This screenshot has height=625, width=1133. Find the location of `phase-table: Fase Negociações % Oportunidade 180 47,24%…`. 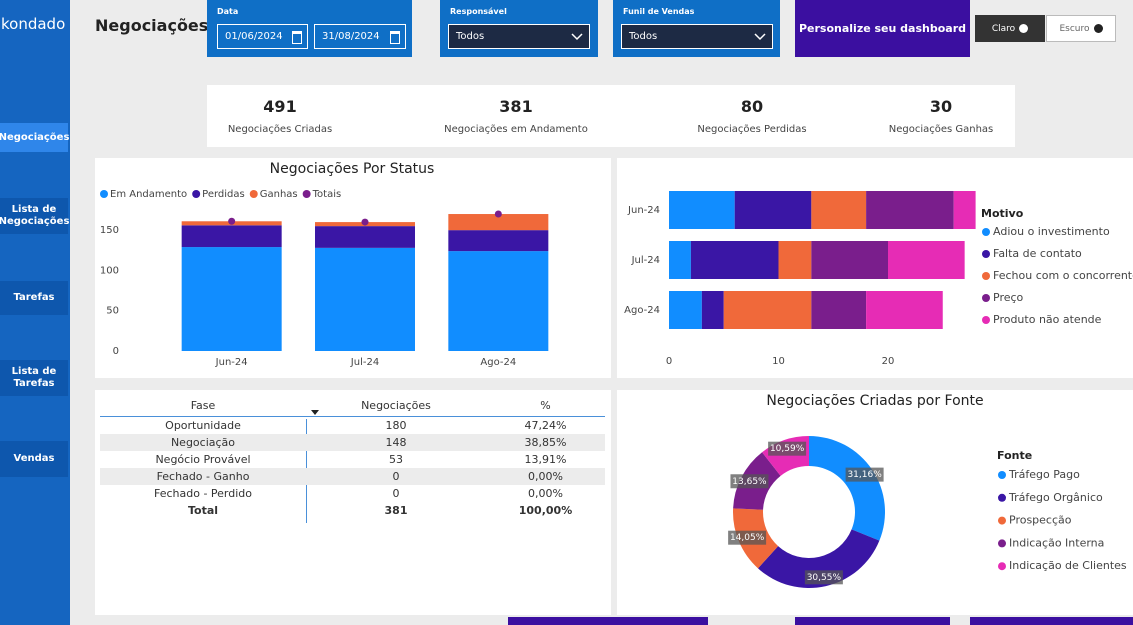

phase-table: Fase Negociações % Oportunidade 180 47,24%… is located at coordinates (352, 457).